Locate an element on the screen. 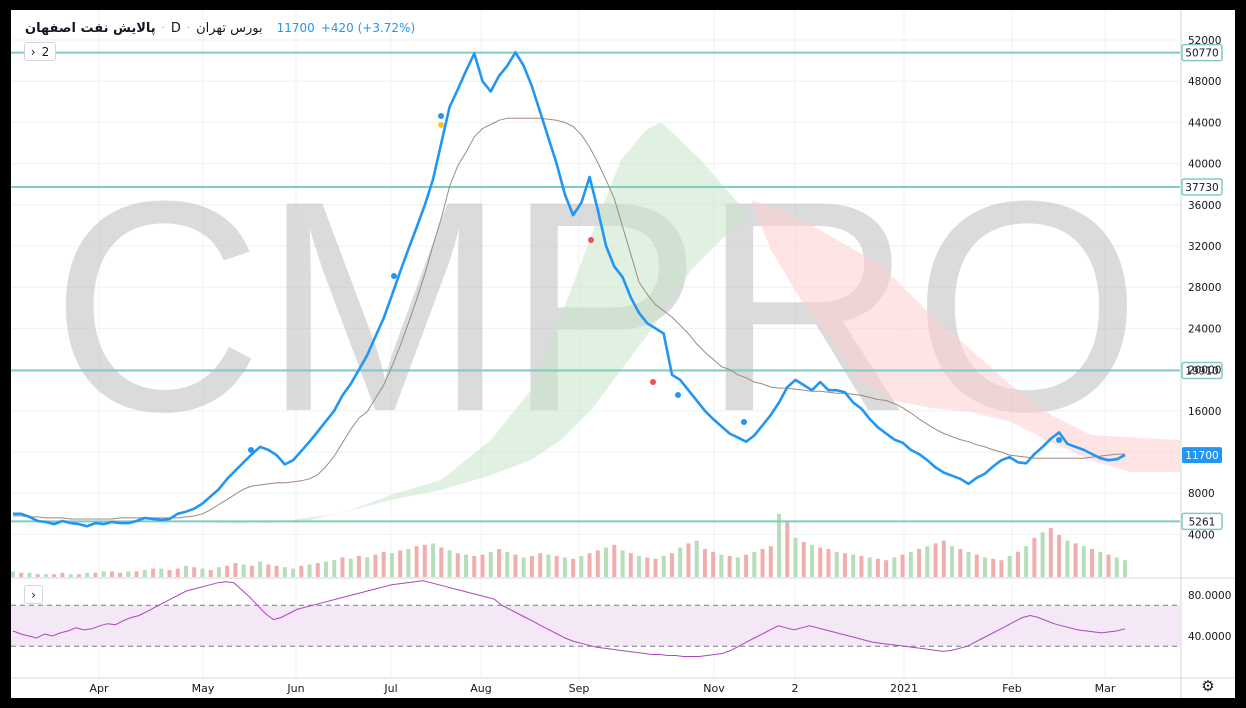 The height and width of the screenshot is (708, 1246). y-tick-label: 36000 is located at coordinates (1204, 206).